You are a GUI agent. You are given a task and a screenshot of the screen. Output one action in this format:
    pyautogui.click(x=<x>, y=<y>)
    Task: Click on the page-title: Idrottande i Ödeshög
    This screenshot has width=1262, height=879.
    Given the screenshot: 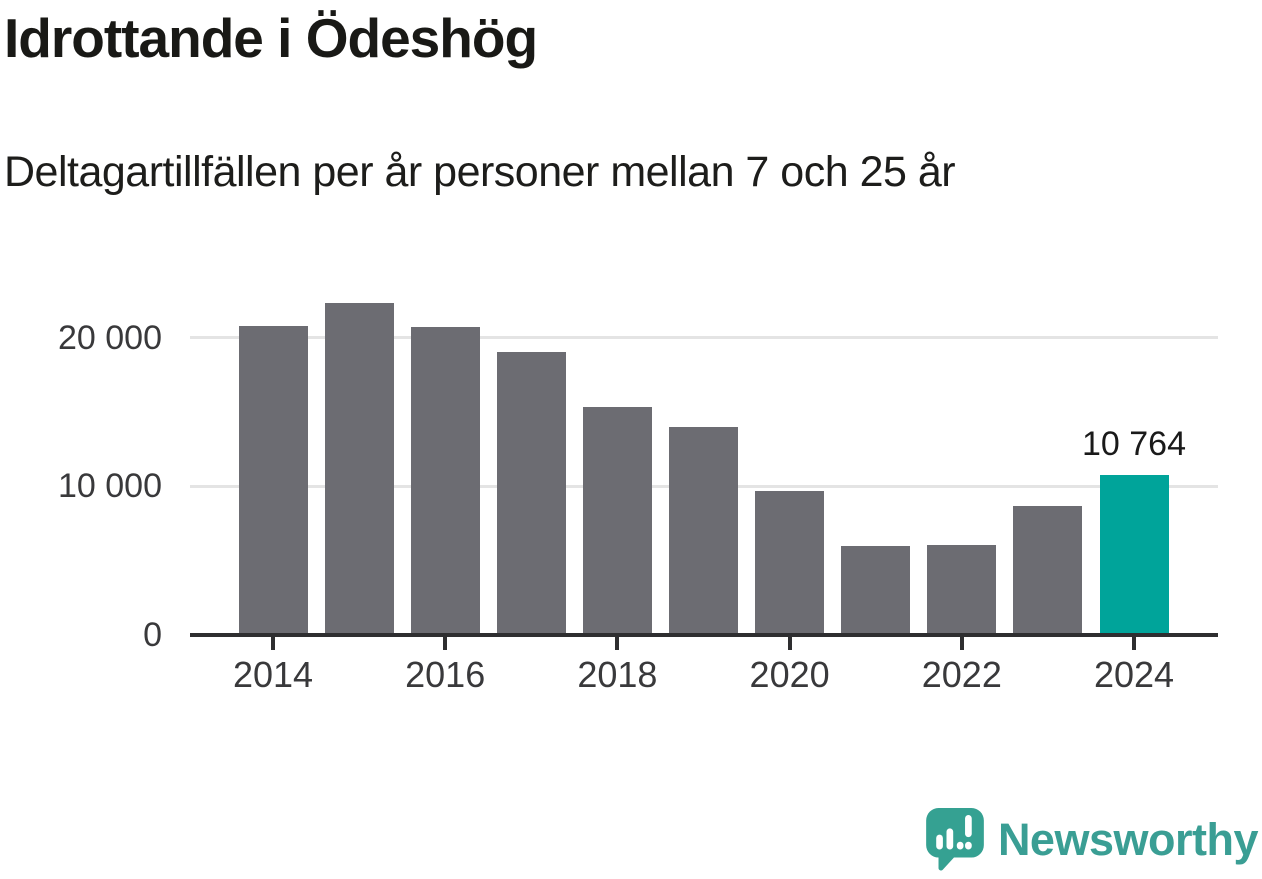 What is the action you would take?
    pyautogui.click(x=271, y=38)
    